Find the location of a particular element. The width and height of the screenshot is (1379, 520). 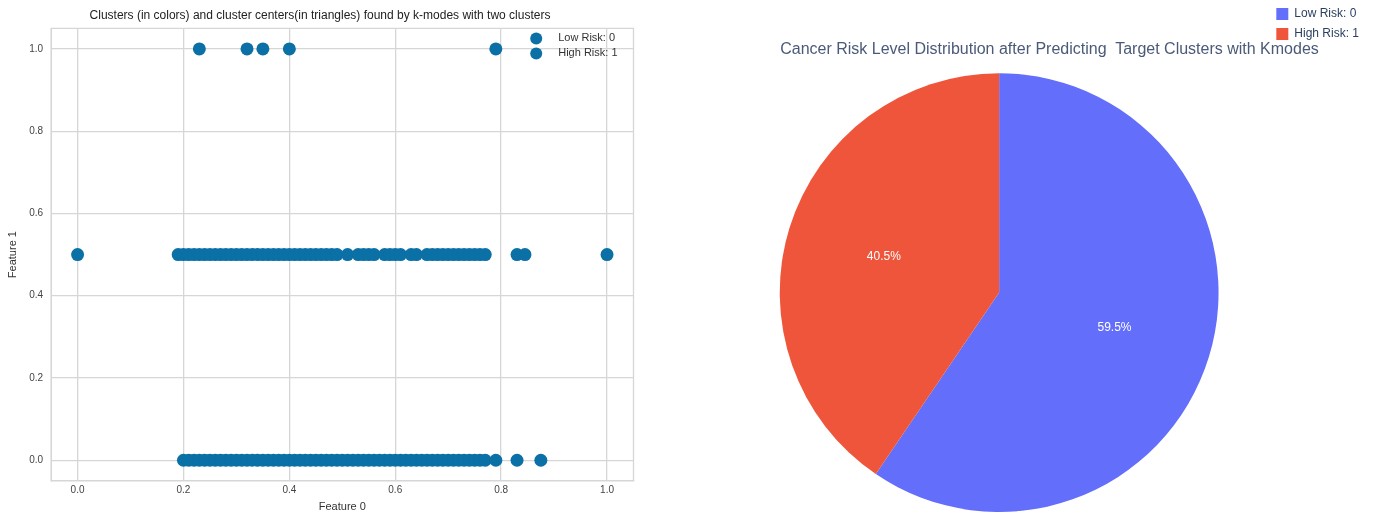

y-tick-label: 0.2 is located at coordinates (36, 377).